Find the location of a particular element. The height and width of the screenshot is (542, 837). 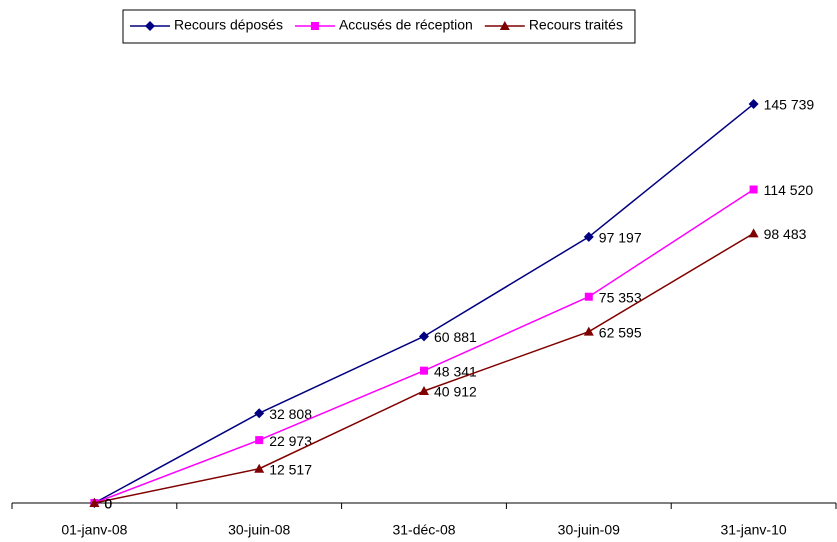

legend is located at coordinates (379, 26).